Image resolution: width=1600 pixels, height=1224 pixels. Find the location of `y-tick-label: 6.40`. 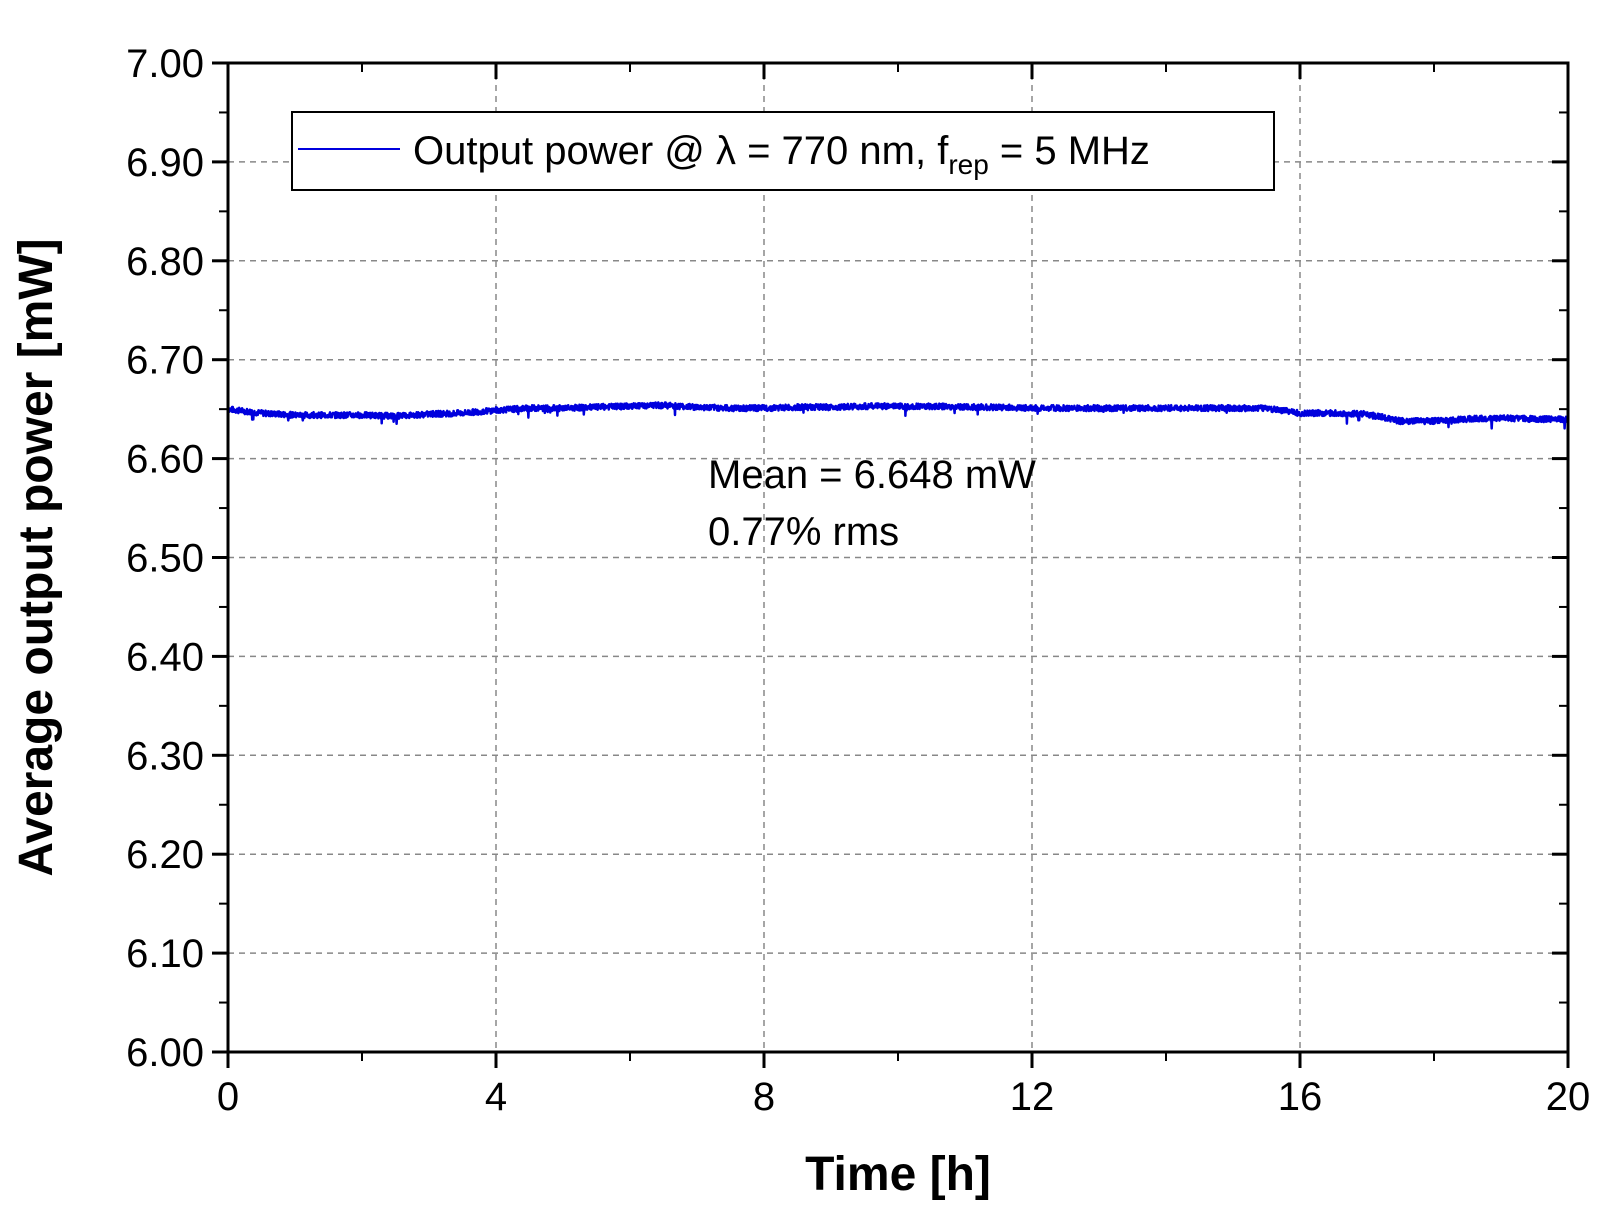

y-tick-label: 6.40 is located at coordinates (165, 657).